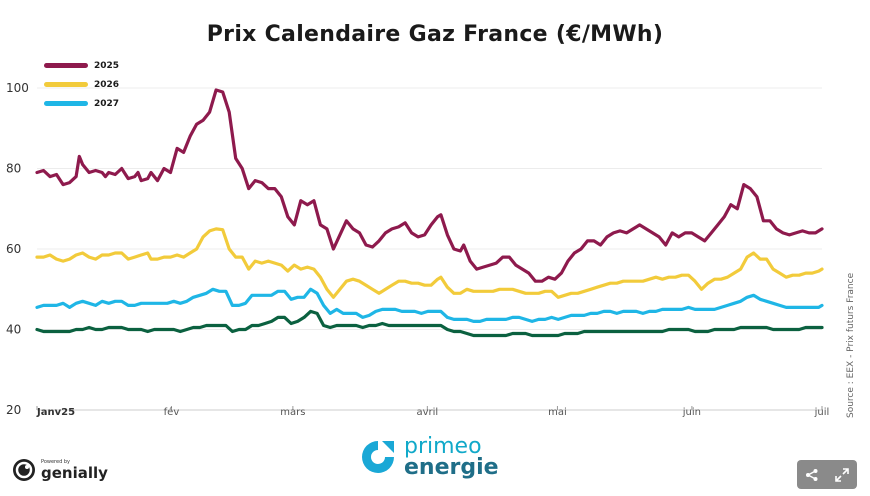 Image resolution: width=870 pixels, height=496 pixels. Describe the element at coordinates (443, 446) in the screenshot. I see `brand-line-1: primeo` at that location.